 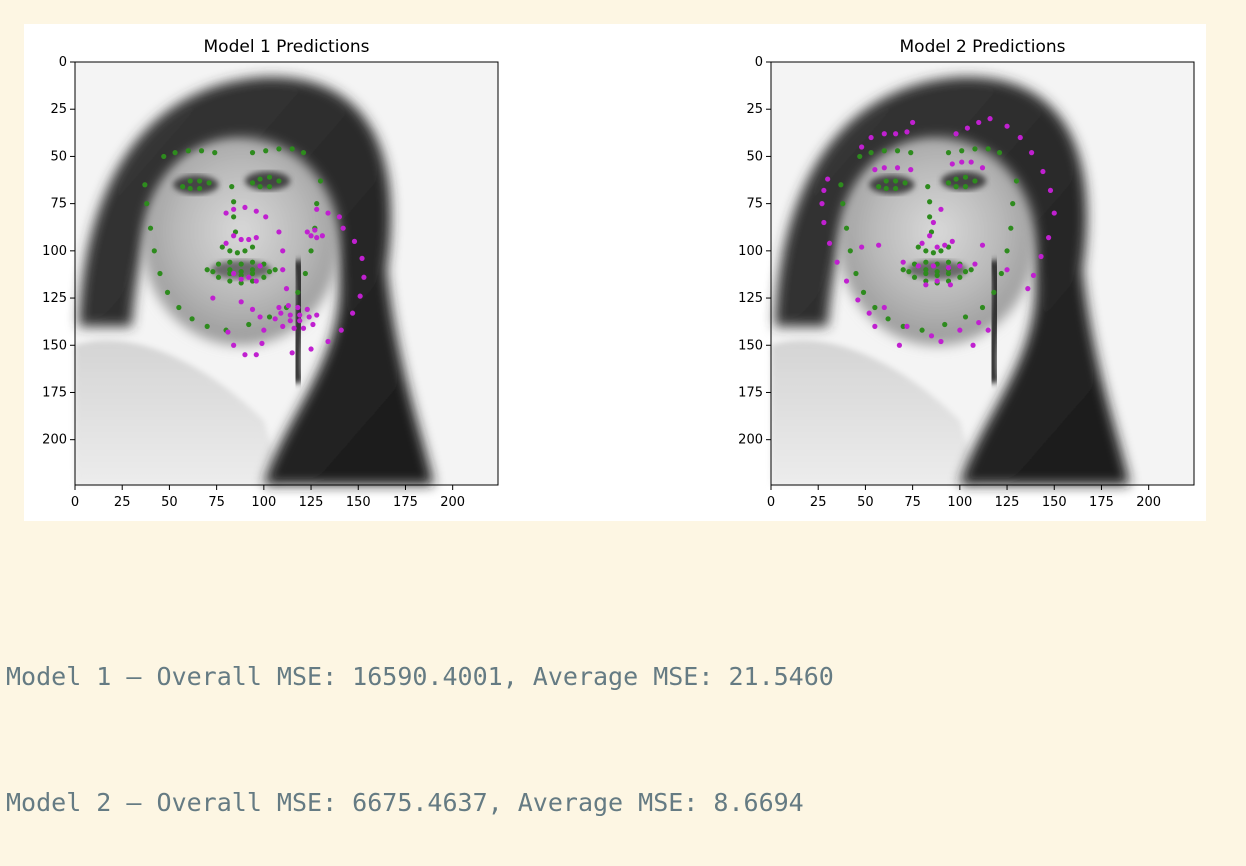 What do you see at coordinates (267, 181) in the screenshot?
I see `right-eye-shape` at bounding box center [267, 181].